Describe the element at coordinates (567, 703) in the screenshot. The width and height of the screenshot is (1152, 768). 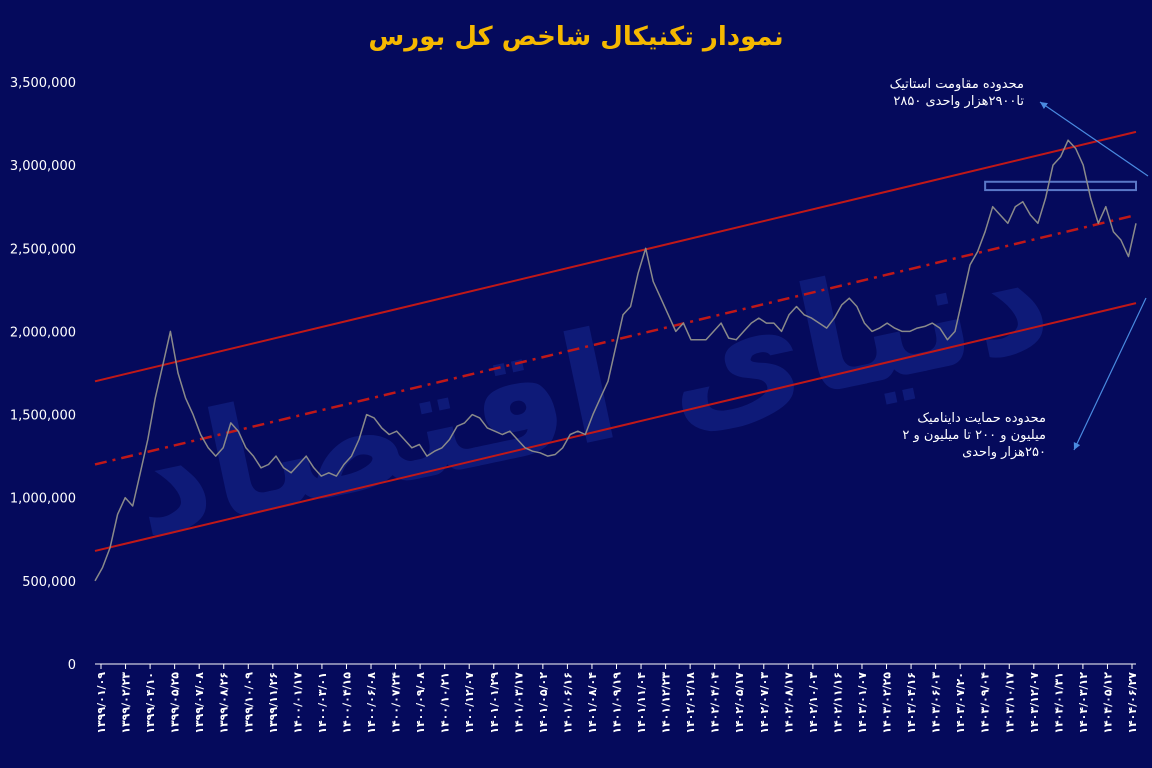
I see `x-tick-label: ۱۴۰۱/۰۶/۱۶` at that location.